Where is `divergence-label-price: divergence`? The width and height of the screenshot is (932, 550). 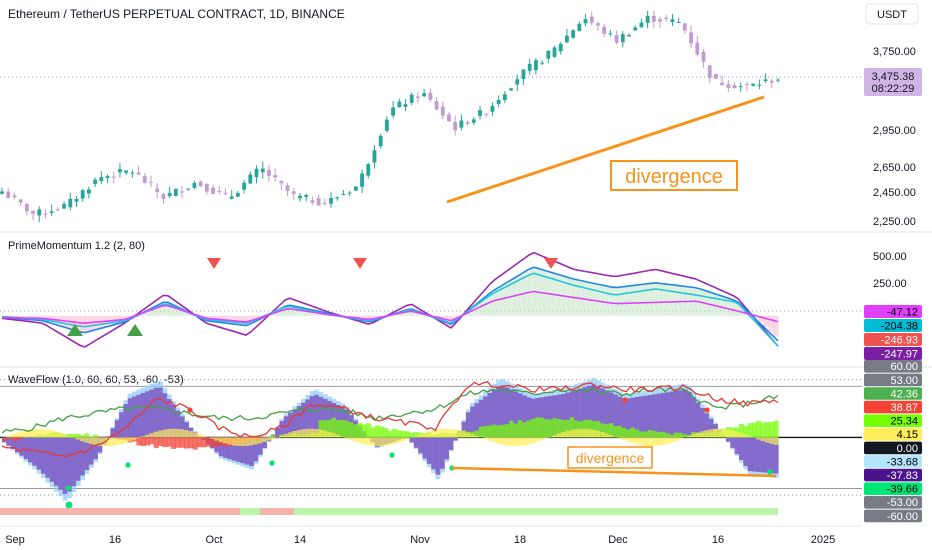
divergence-label-price: divergence is located at coordinates (674, 175).